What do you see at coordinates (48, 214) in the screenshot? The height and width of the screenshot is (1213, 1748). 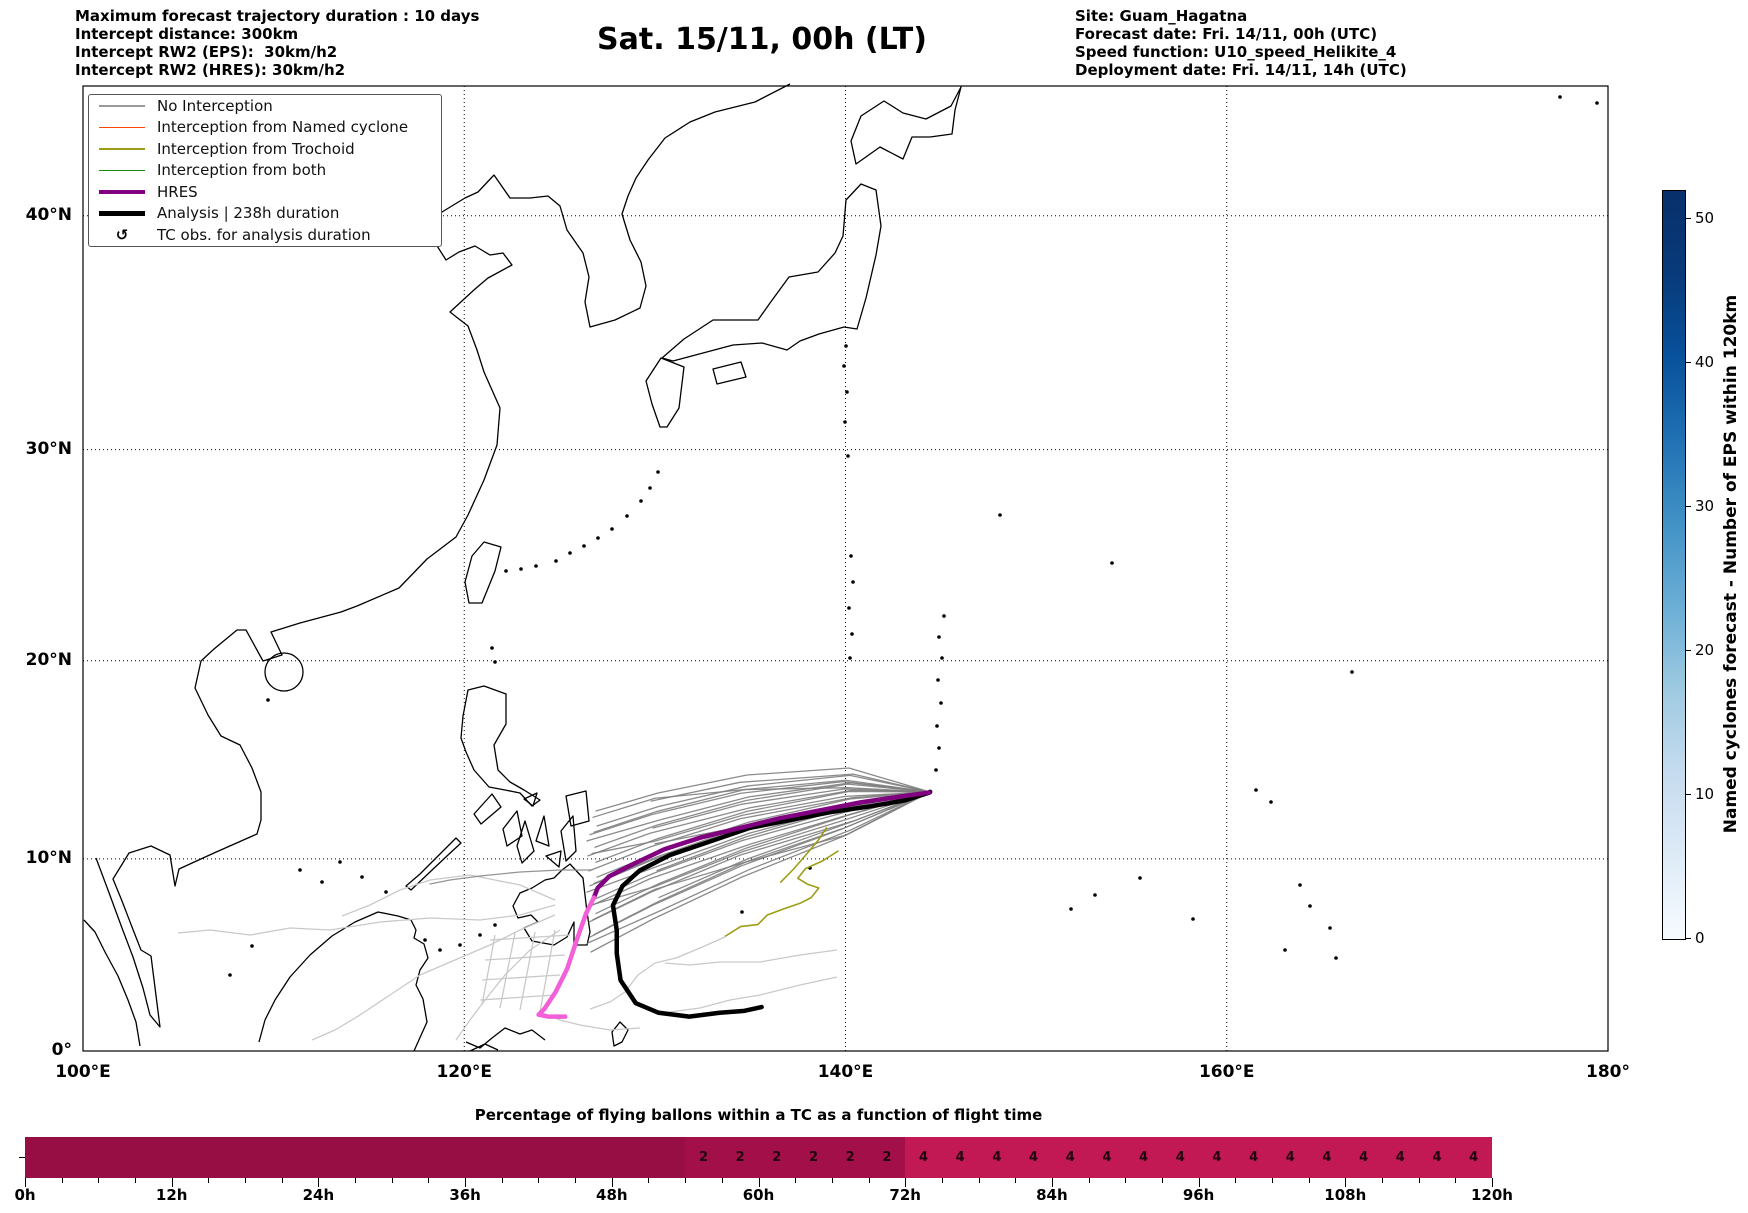 I see `lat-tick-label: 40°N` at bounding box center [48, 214].